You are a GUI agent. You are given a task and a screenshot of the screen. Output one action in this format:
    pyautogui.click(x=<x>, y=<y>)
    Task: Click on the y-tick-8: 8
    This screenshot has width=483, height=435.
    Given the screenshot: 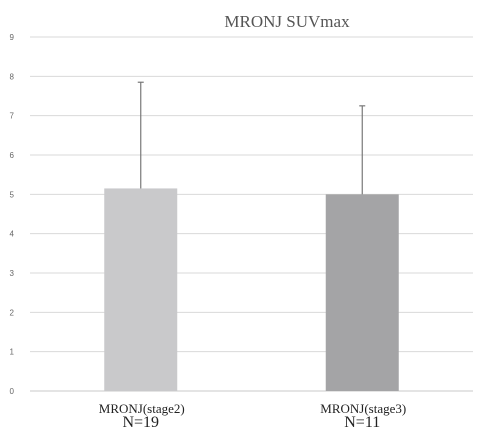 What is the action you would take?
    pyautogui.click(x=12, y=76)
    